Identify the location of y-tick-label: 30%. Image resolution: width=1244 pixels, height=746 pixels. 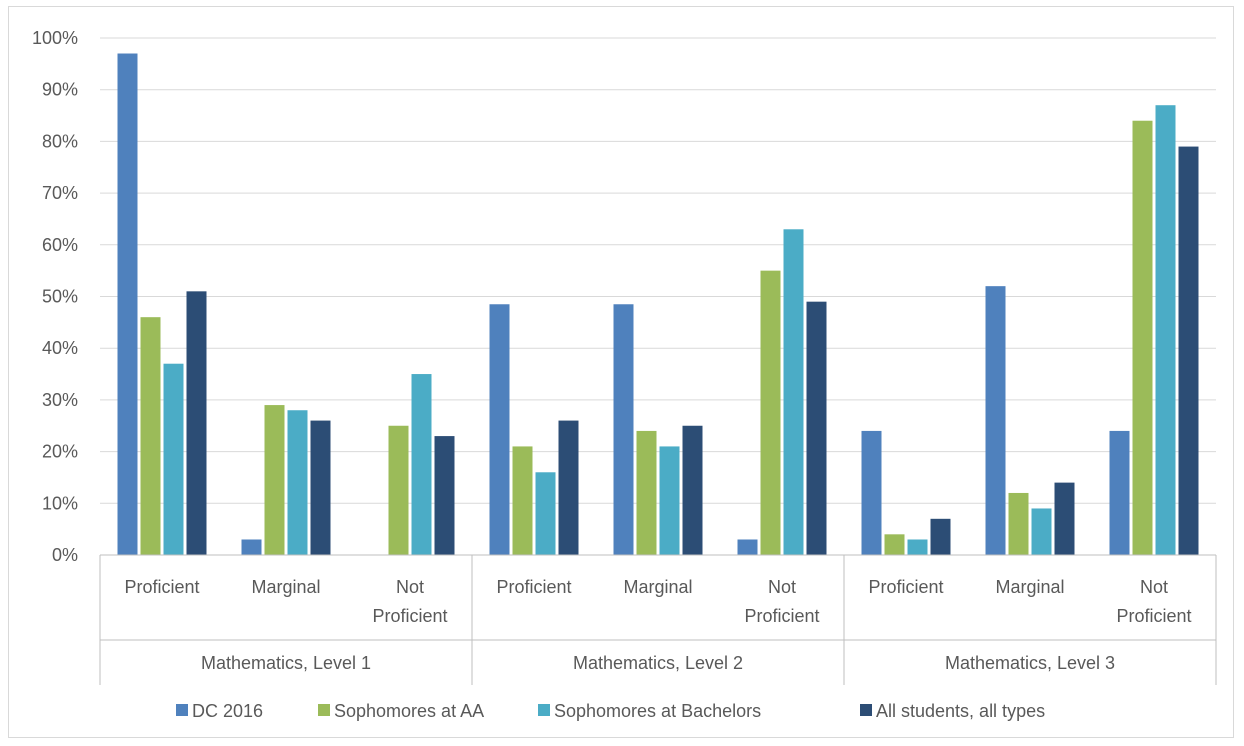
(60, 400).